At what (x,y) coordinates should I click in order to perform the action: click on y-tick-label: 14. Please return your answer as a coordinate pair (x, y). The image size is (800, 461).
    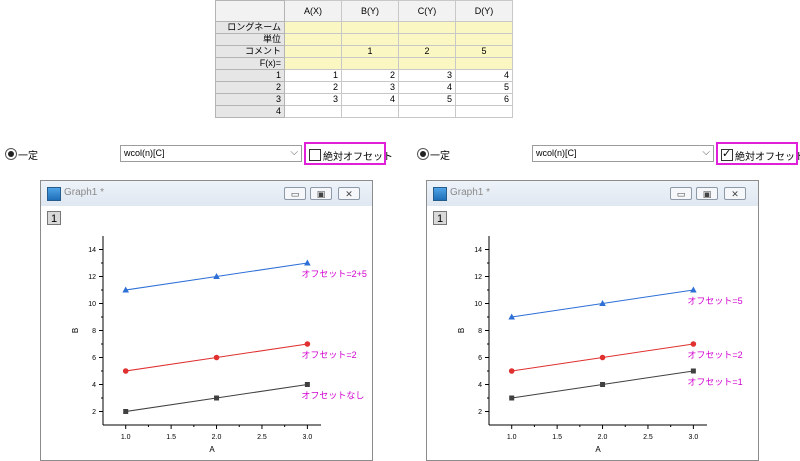
    Looking at the image, I should click on (478, 250).